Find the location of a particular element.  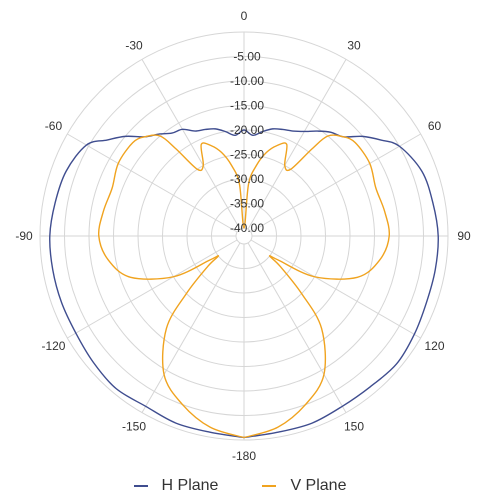

angle-tick-label: 30 is located at coordinates (354, 45).